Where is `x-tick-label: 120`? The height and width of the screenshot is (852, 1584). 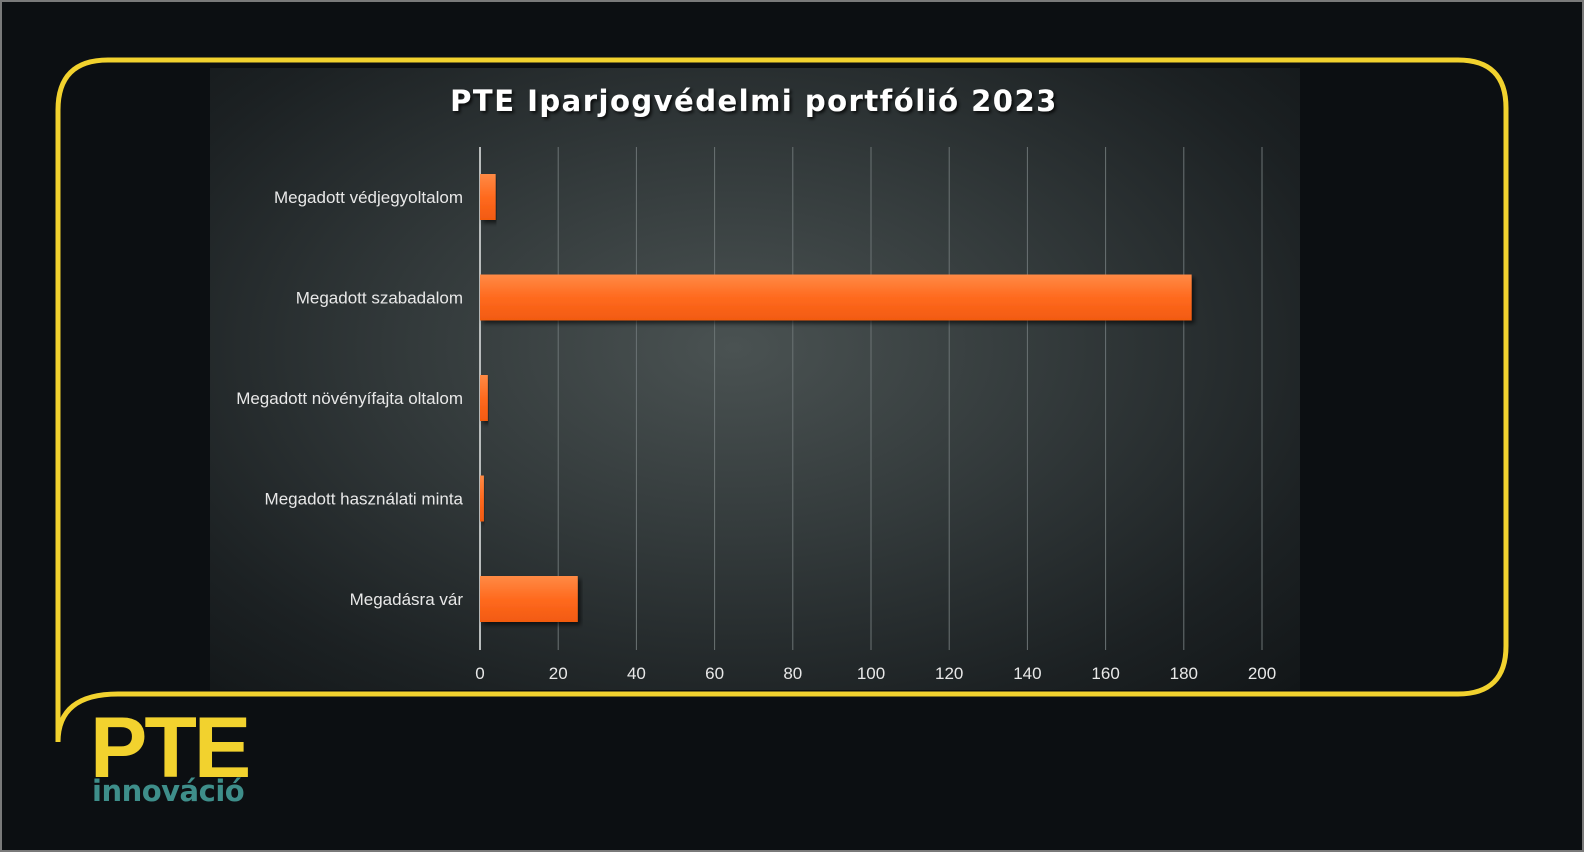
x-tick-label: 120 is located at coordinates (949, 673).